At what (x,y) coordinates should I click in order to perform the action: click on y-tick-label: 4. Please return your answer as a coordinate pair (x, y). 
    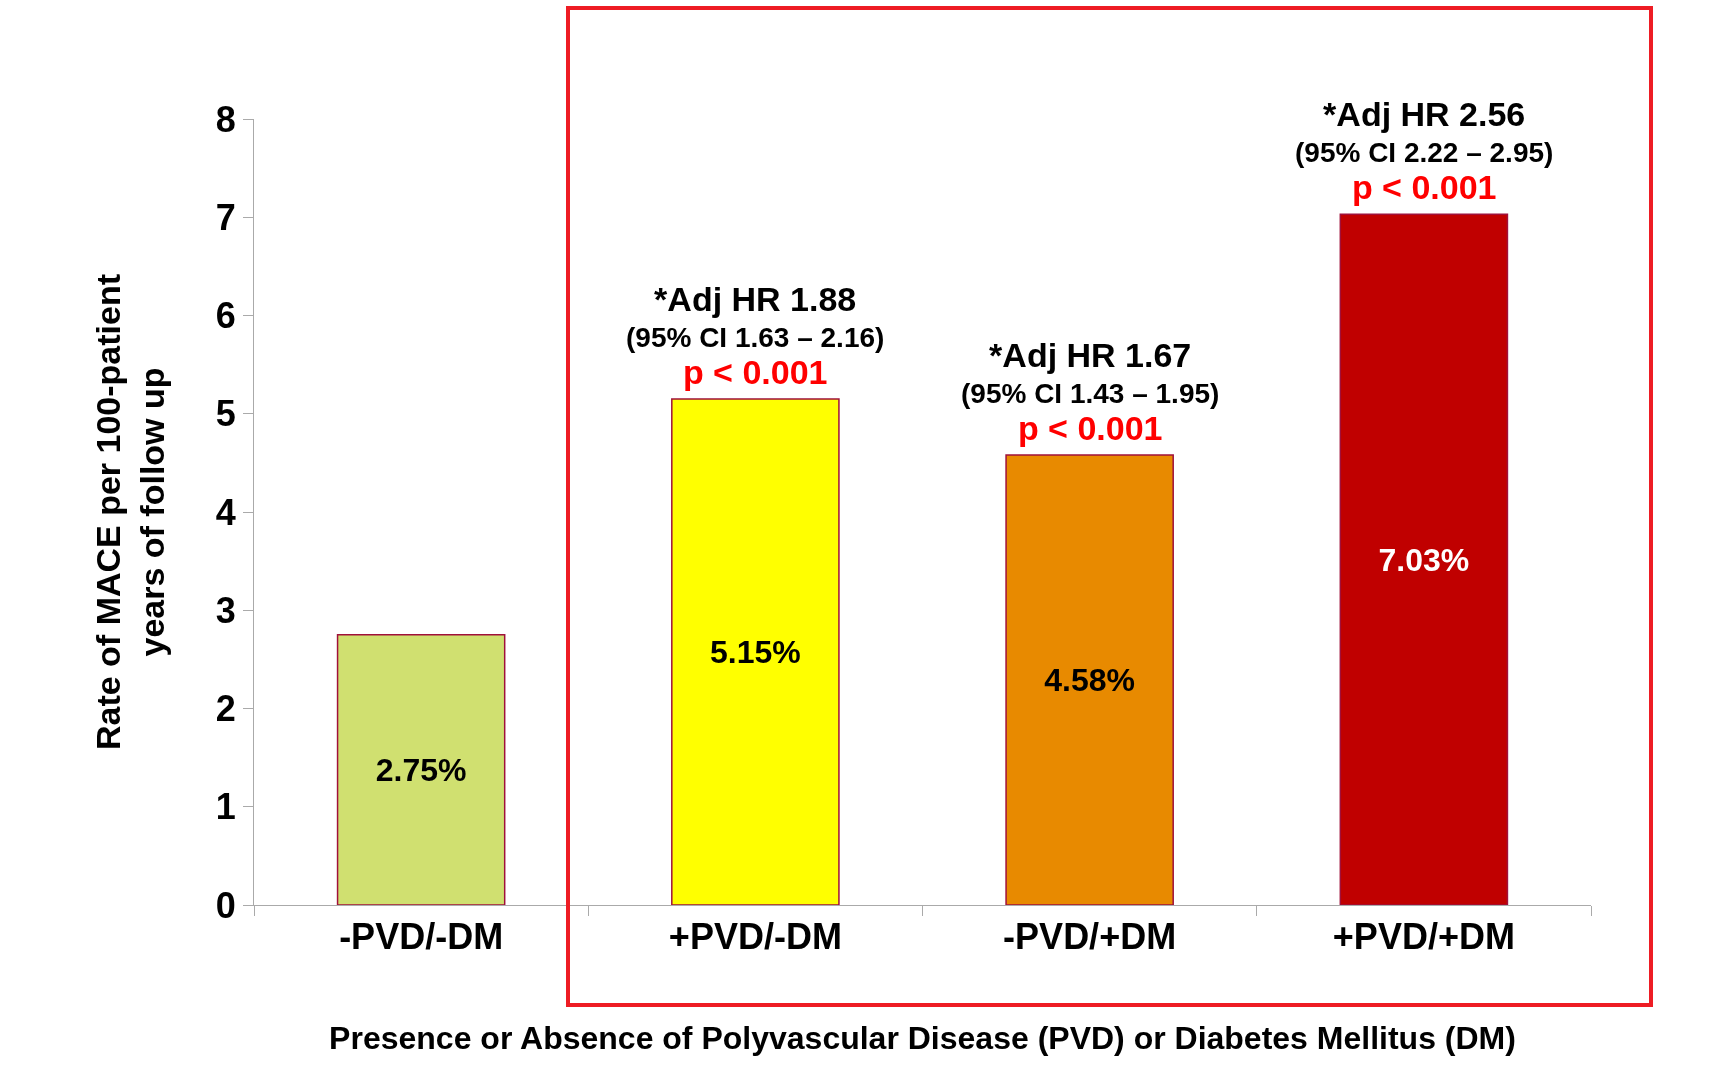
    Looking at the image, I should click on (225, 512).